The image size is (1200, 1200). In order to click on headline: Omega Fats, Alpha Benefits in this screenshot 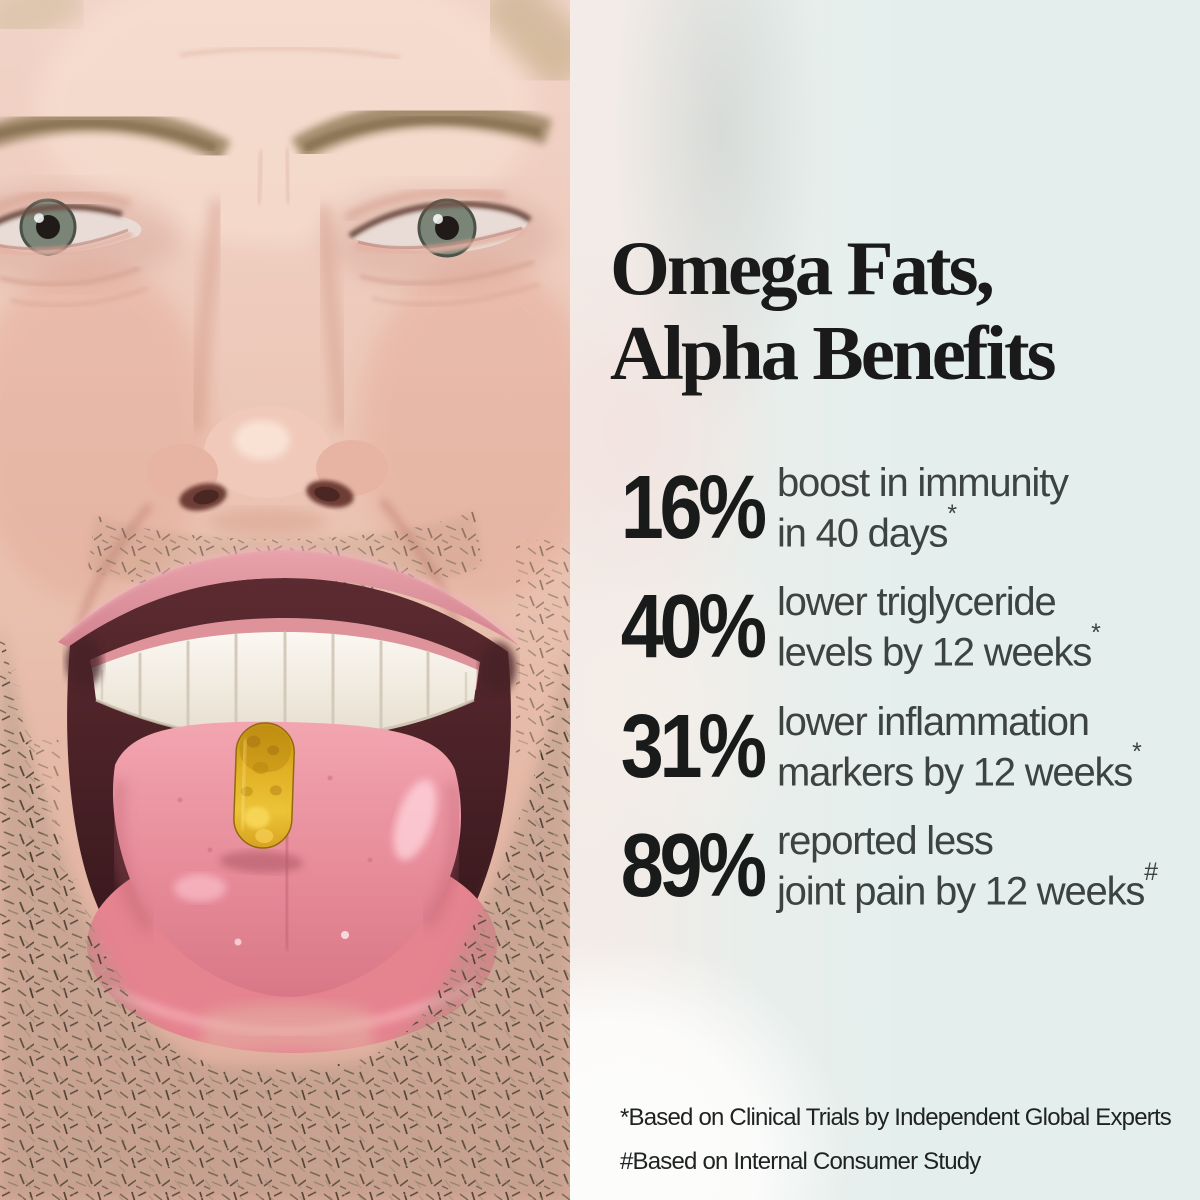, I will do `click(833, 310)`.